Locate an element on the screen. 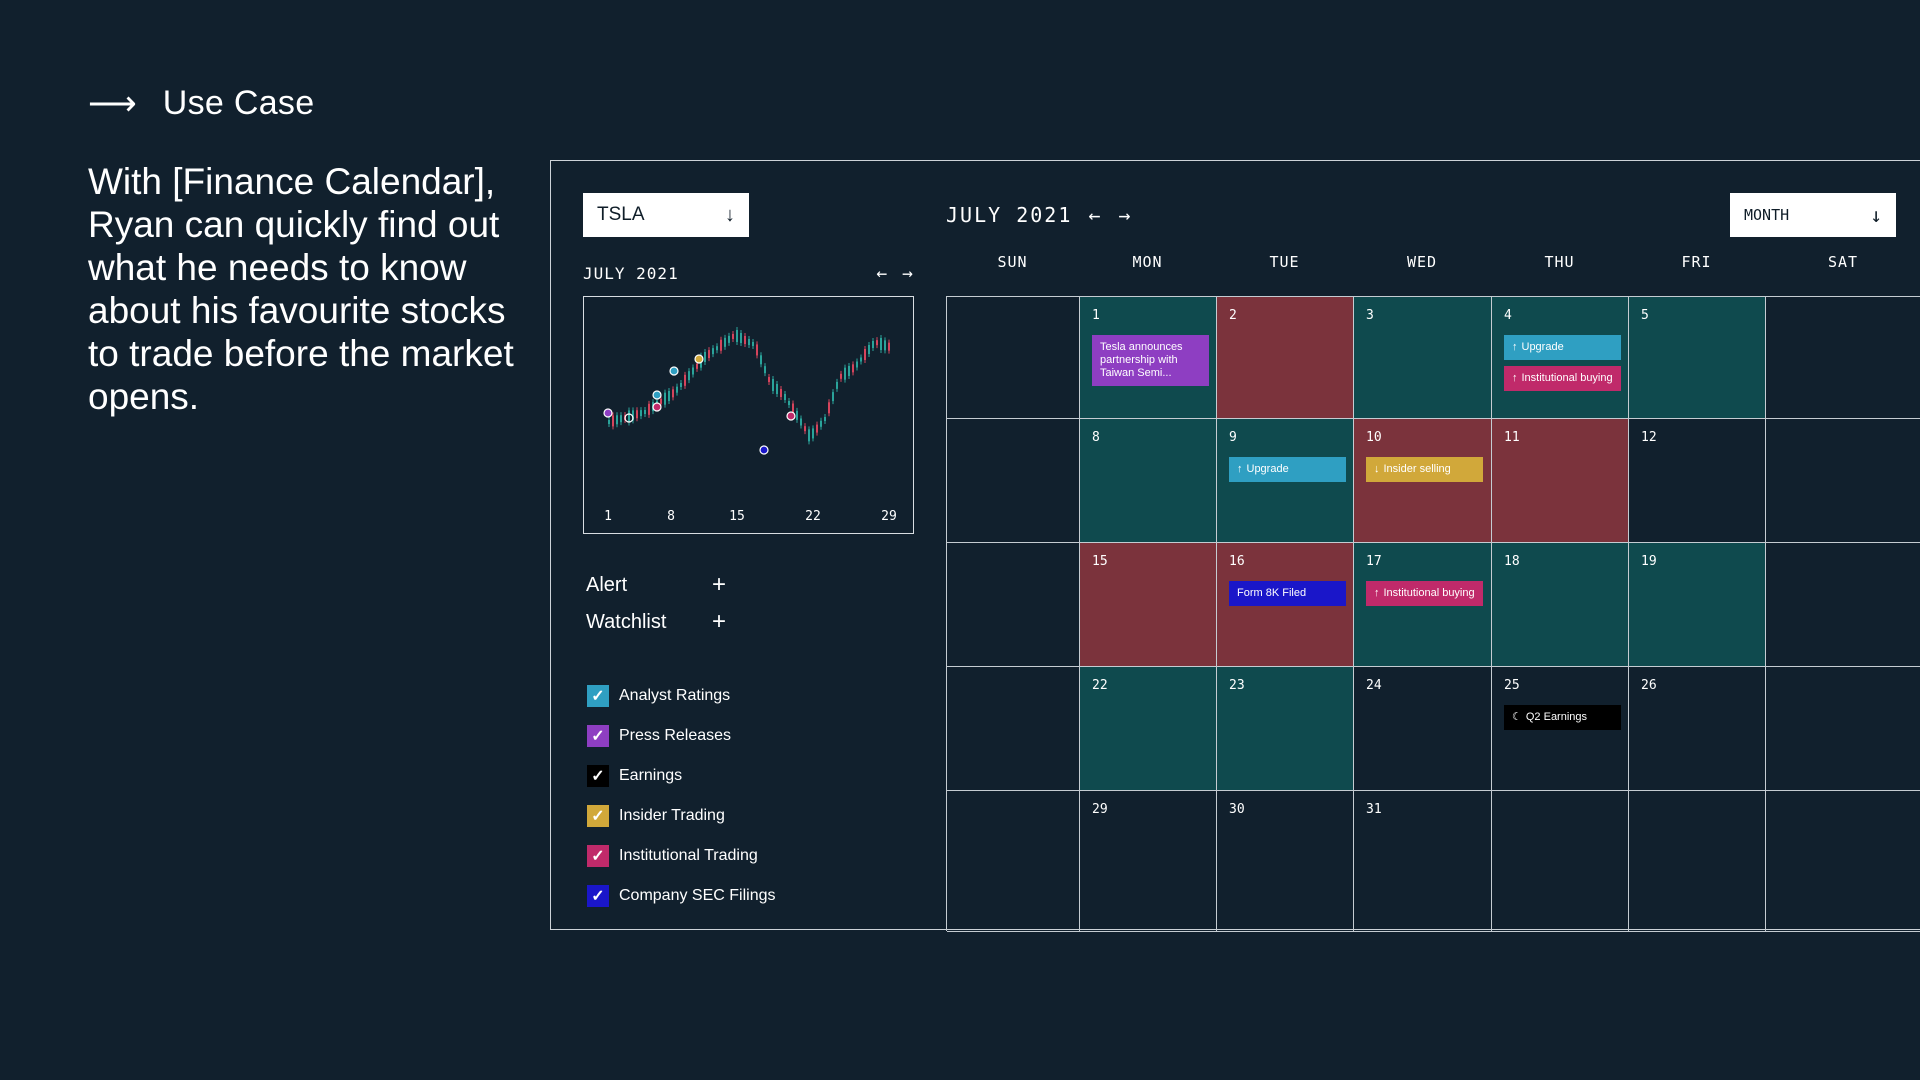  event-label: Q2 Earnings is located at coordinates (1556, 717).